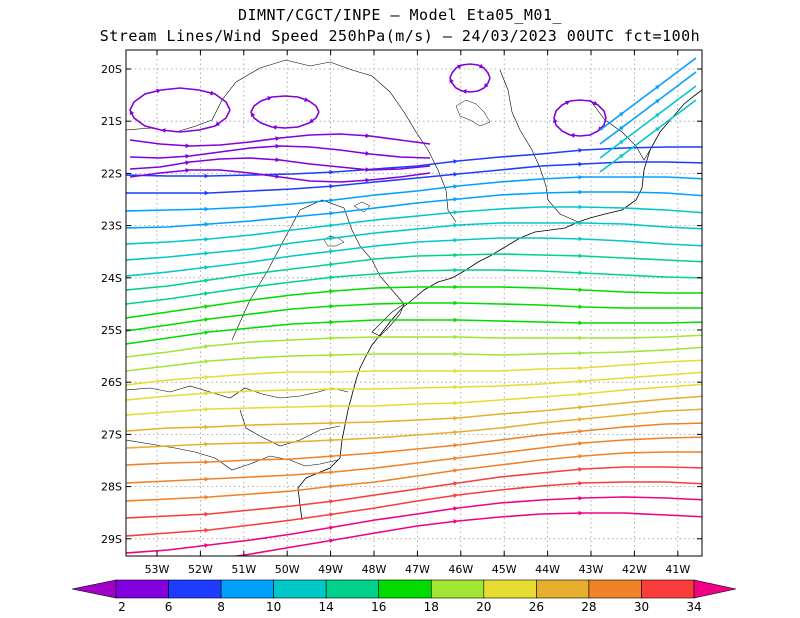  I want to click on colorbar-label: 14, so click(326, 607).